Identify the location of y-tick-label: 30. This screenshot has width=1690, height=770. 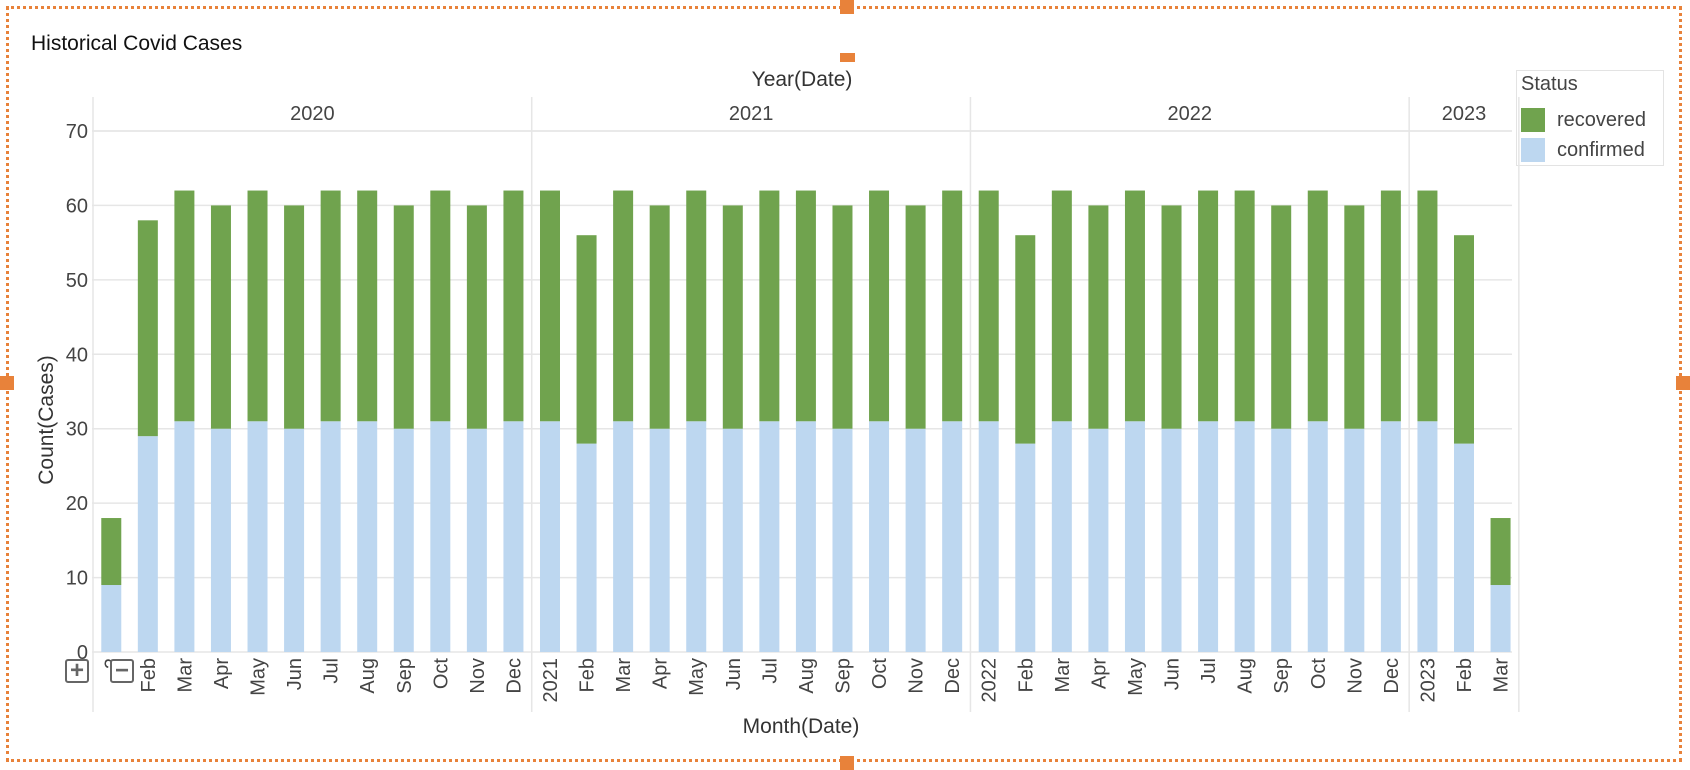
(77, 430).